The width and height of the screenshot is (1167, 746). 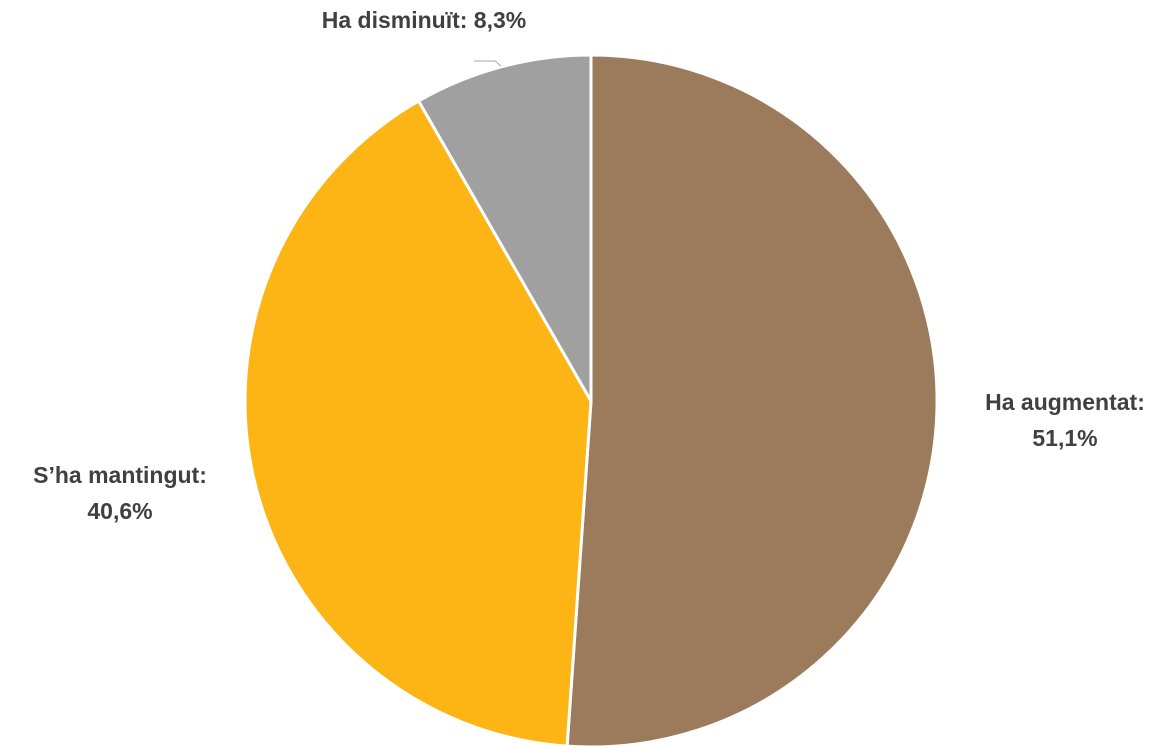 I want to click on label-augmentat-value: 51,1%, so click(x=1064, y=438).